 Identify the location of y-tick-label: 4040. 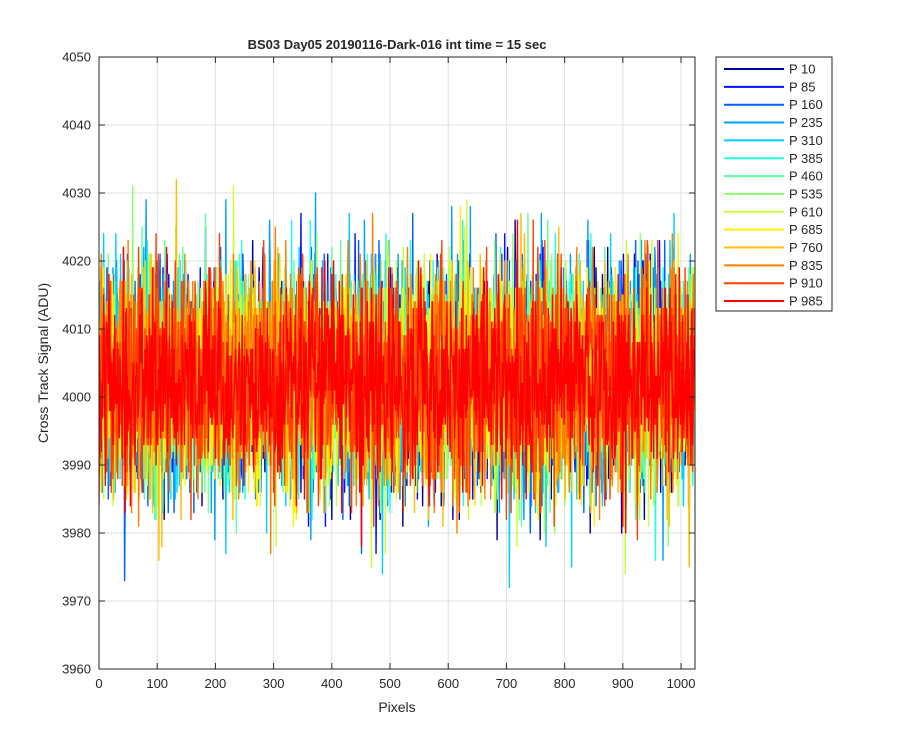
(76, 125).